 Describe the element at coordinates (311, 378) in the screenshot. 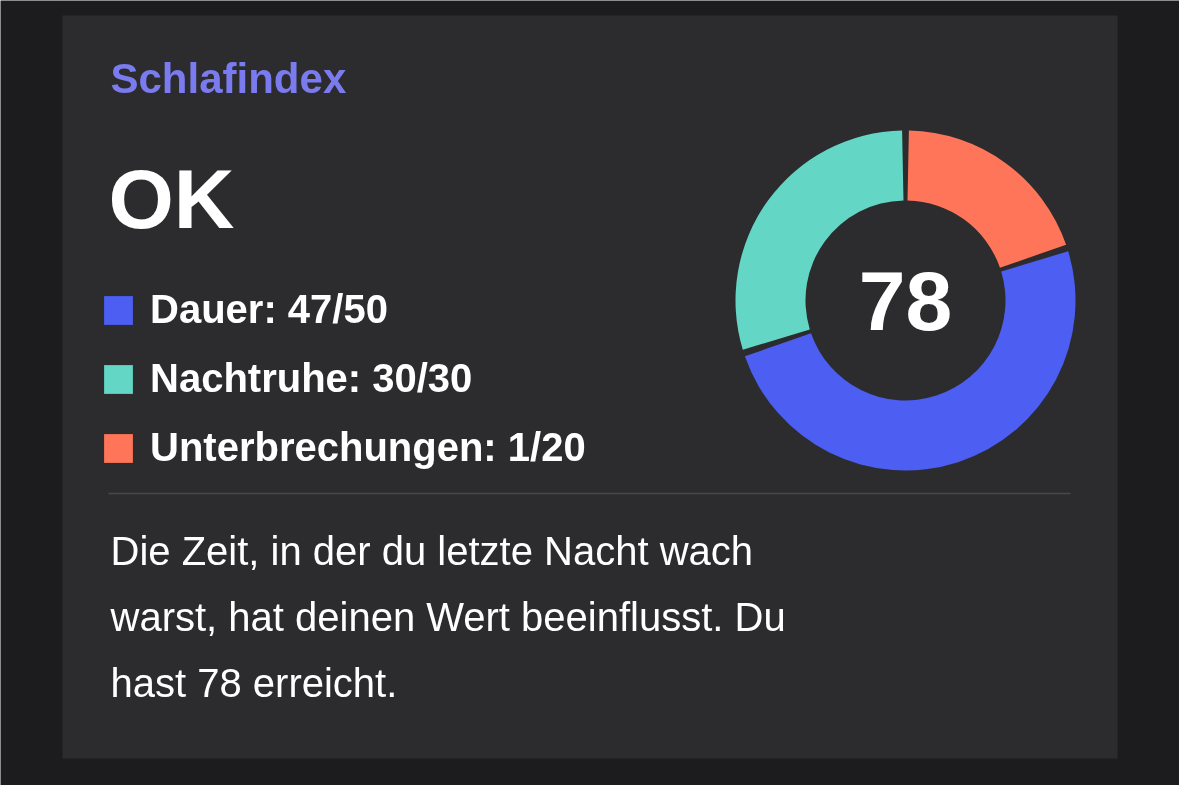

I see `legend-label: Nachtruhe: 30/30` at that location.